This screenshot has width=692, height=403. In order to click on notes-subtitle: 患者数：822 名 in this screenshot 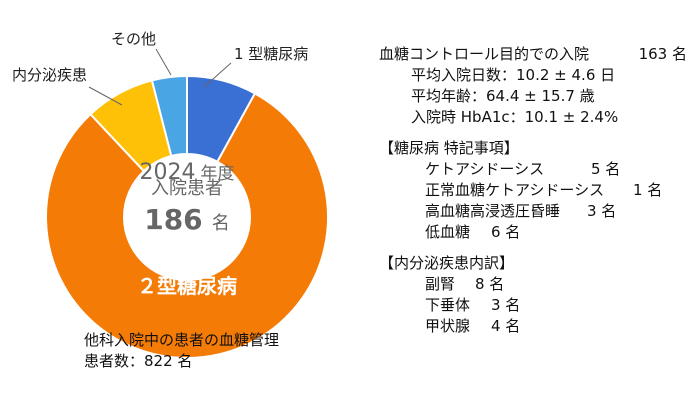, I will do `click(138, 361)`.